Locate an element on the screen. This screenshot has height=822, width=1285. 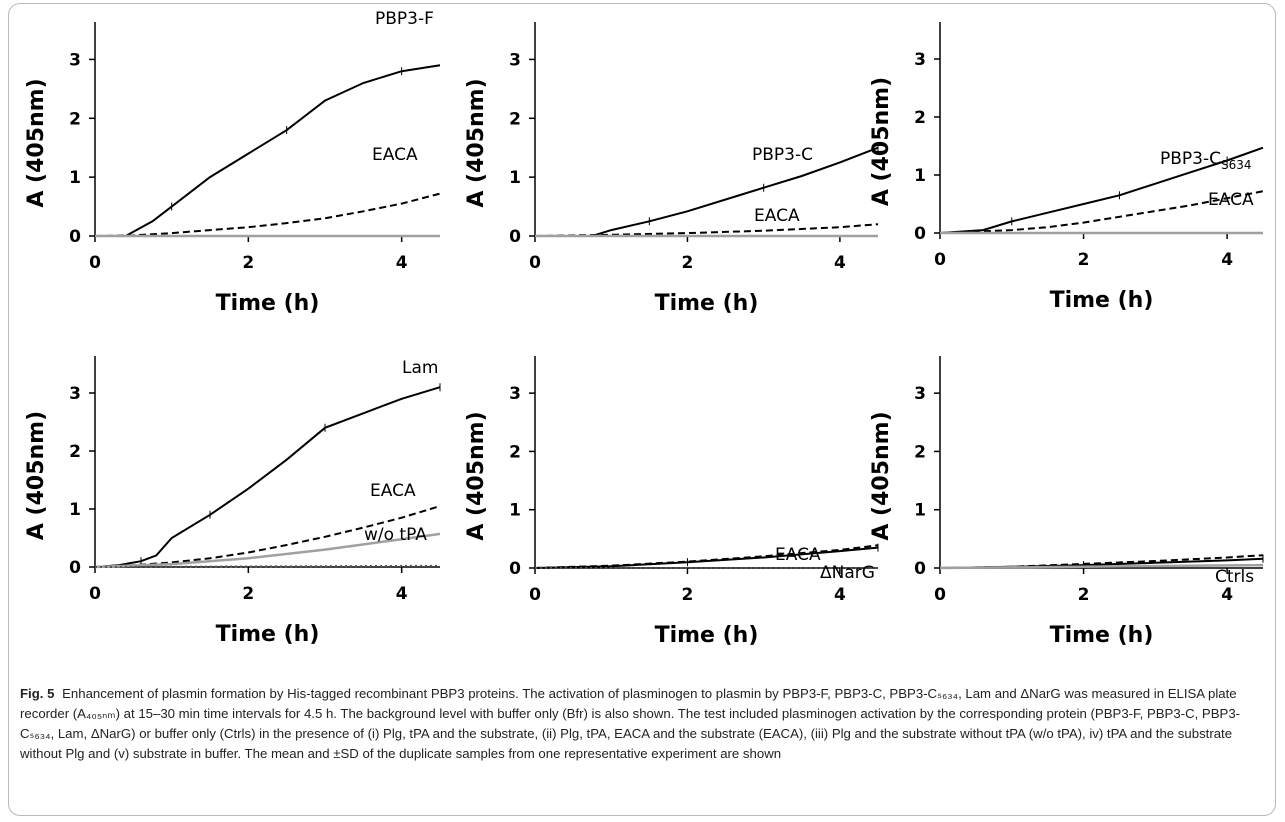
chart-panel-6: 0 1 2 3 0 2 4 Time (h) A (405nm) Ctrls is located at coordinates (1066, 502).